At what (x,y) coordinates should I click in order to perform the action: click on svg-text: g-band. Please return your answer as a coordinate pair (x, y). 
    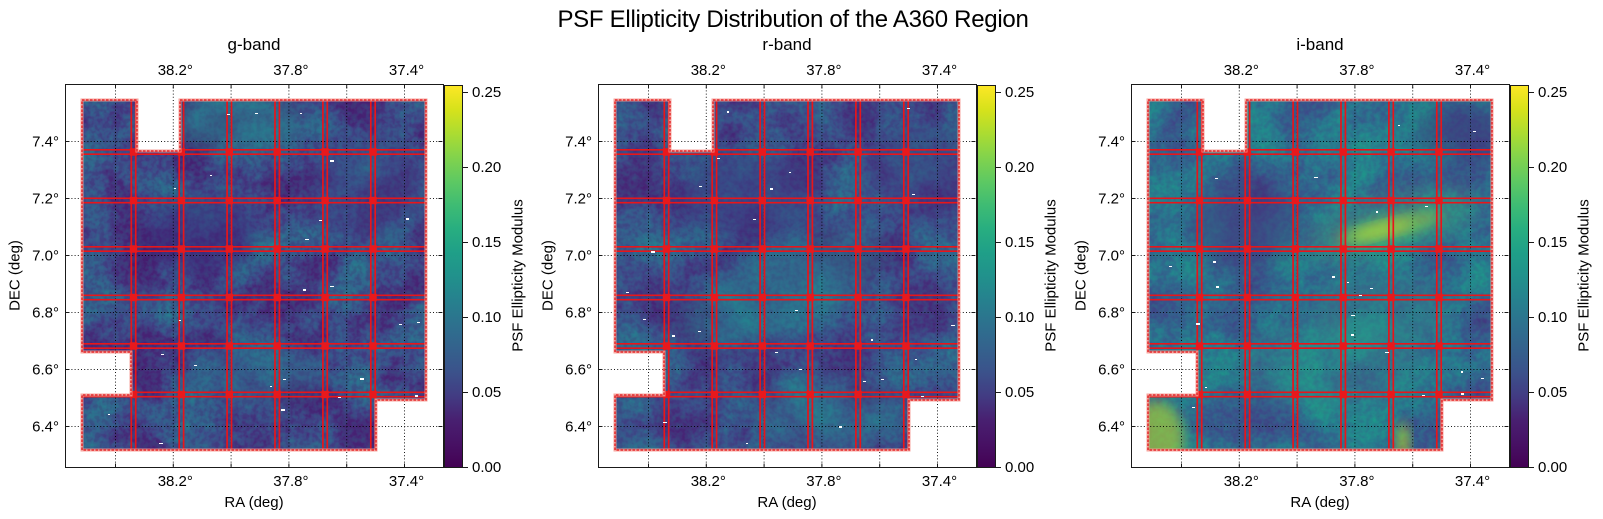
    Looking at the image, I should click on (254, 44).